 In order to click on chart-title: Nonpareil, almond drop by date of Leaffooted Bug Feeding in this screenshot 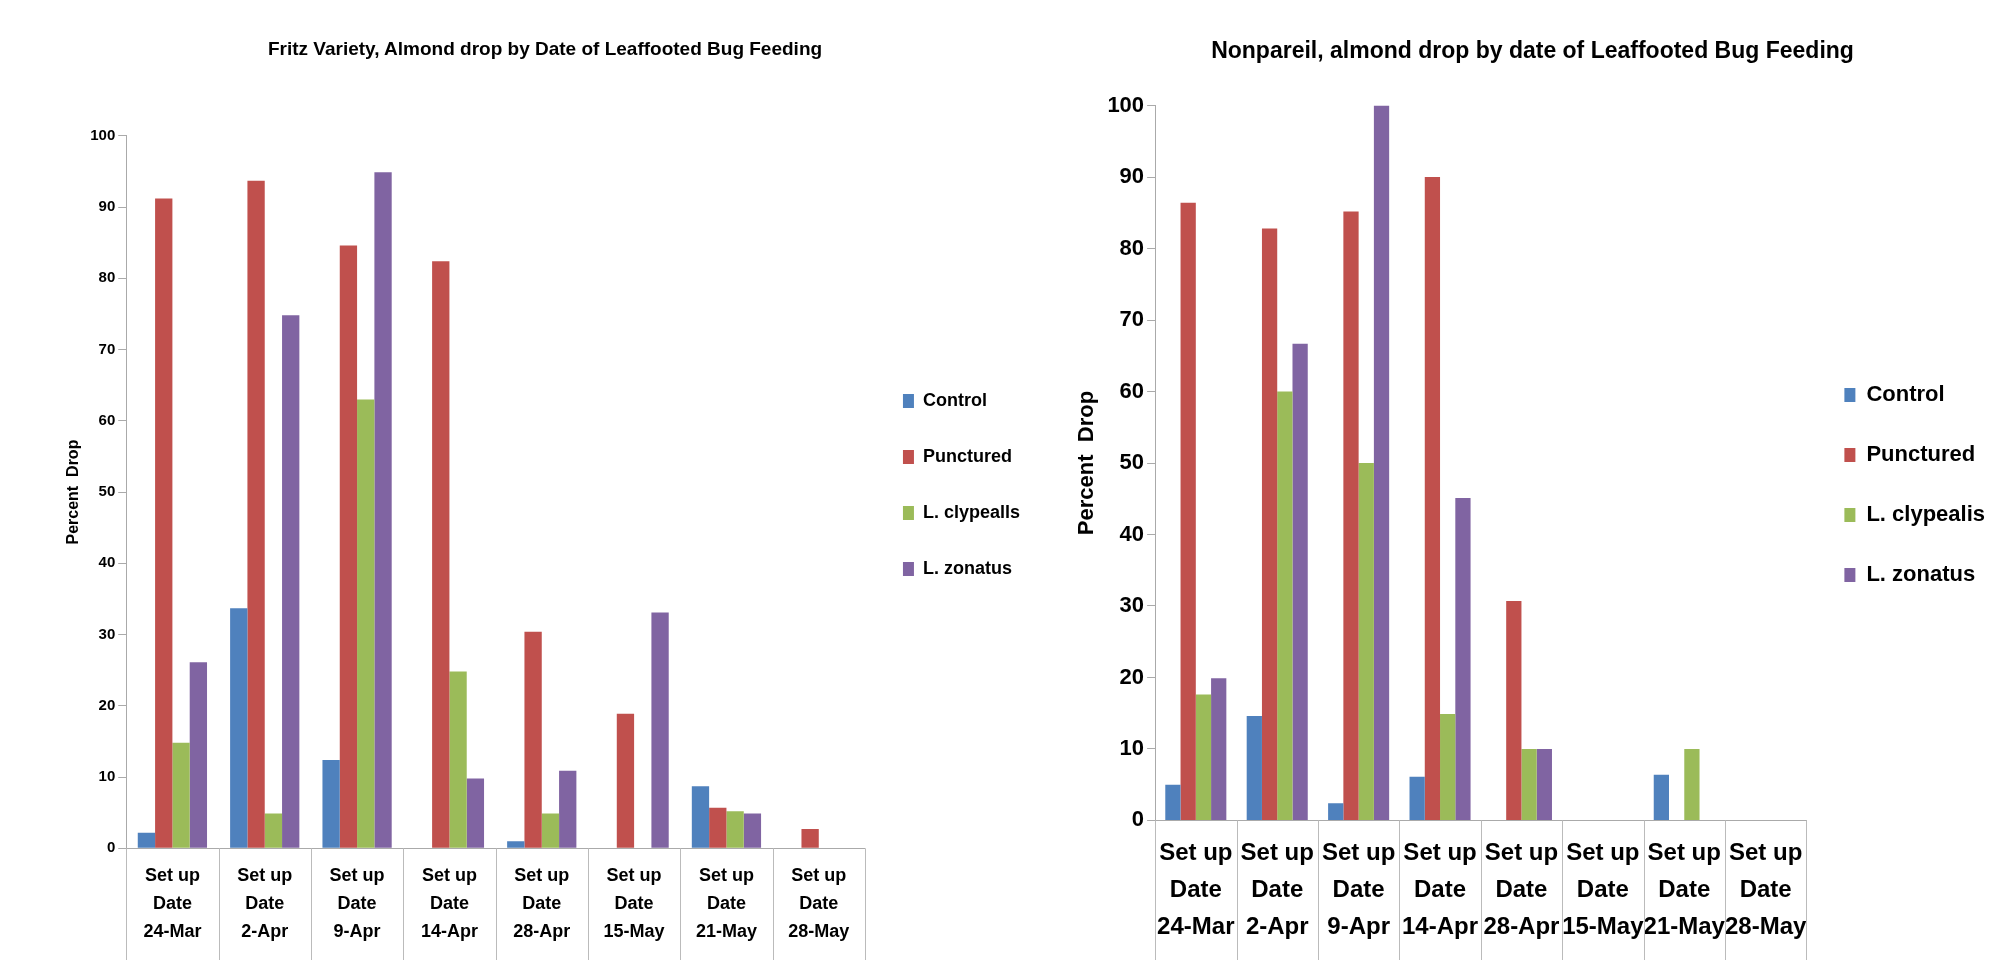, I will do `click(1532, 50)`.